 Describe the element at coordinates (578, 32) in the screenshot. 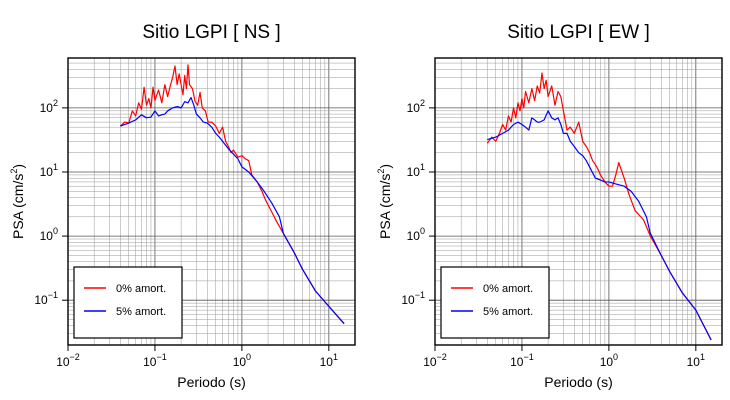

I see `chart-title: Sitio LGPI [ EW ]` at that location.